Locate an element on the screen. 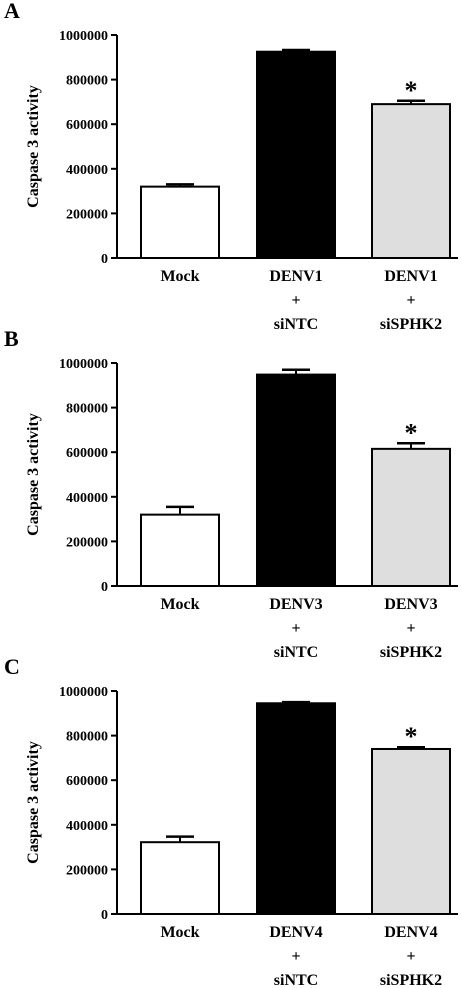 The image size is (474, 988). panel-letter: C is located at coordinates (12, 666).